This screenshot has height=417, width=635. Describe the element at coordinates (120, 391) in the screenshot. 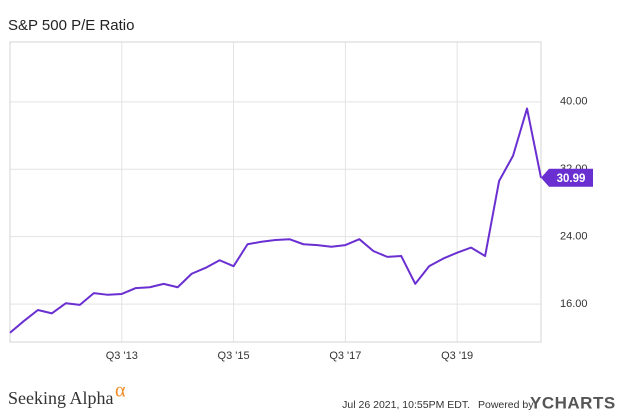

I see `brand-mark: α` at that location.